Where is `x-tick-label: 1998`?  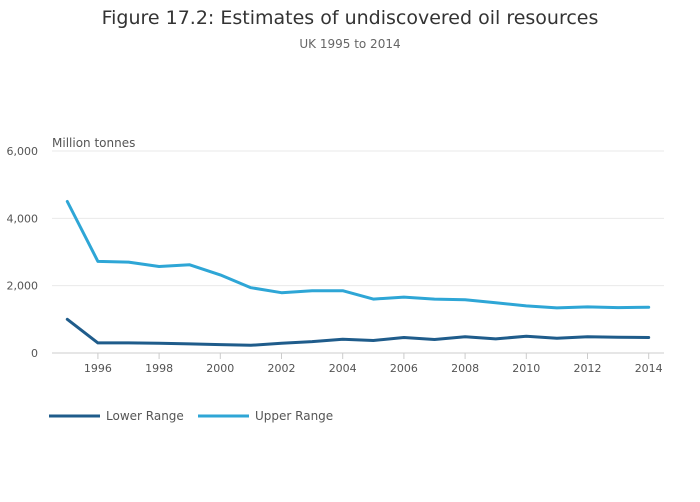 x-tick-label: 1998 is located at coordinates (159, 368).